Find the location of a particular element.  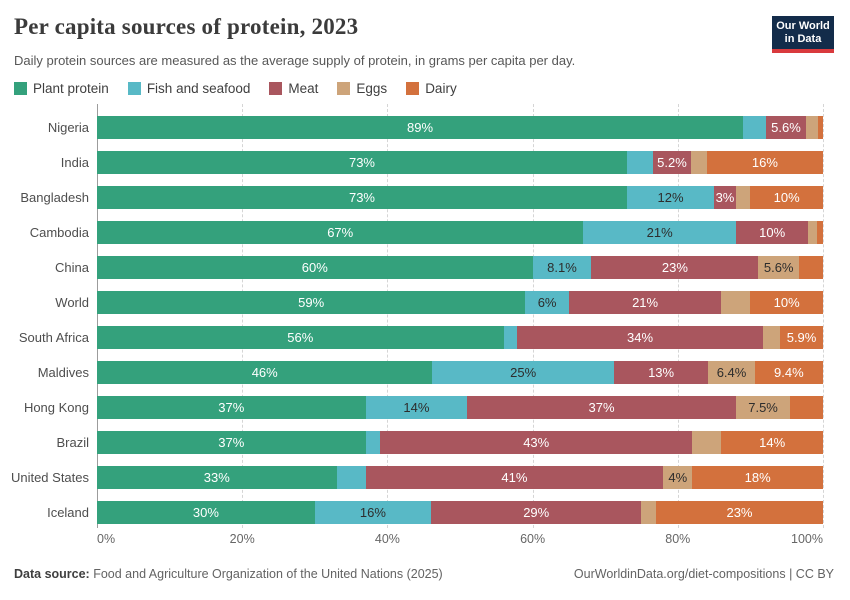

legend-item-eggs: Eggs is located at coordinates (362, 88).